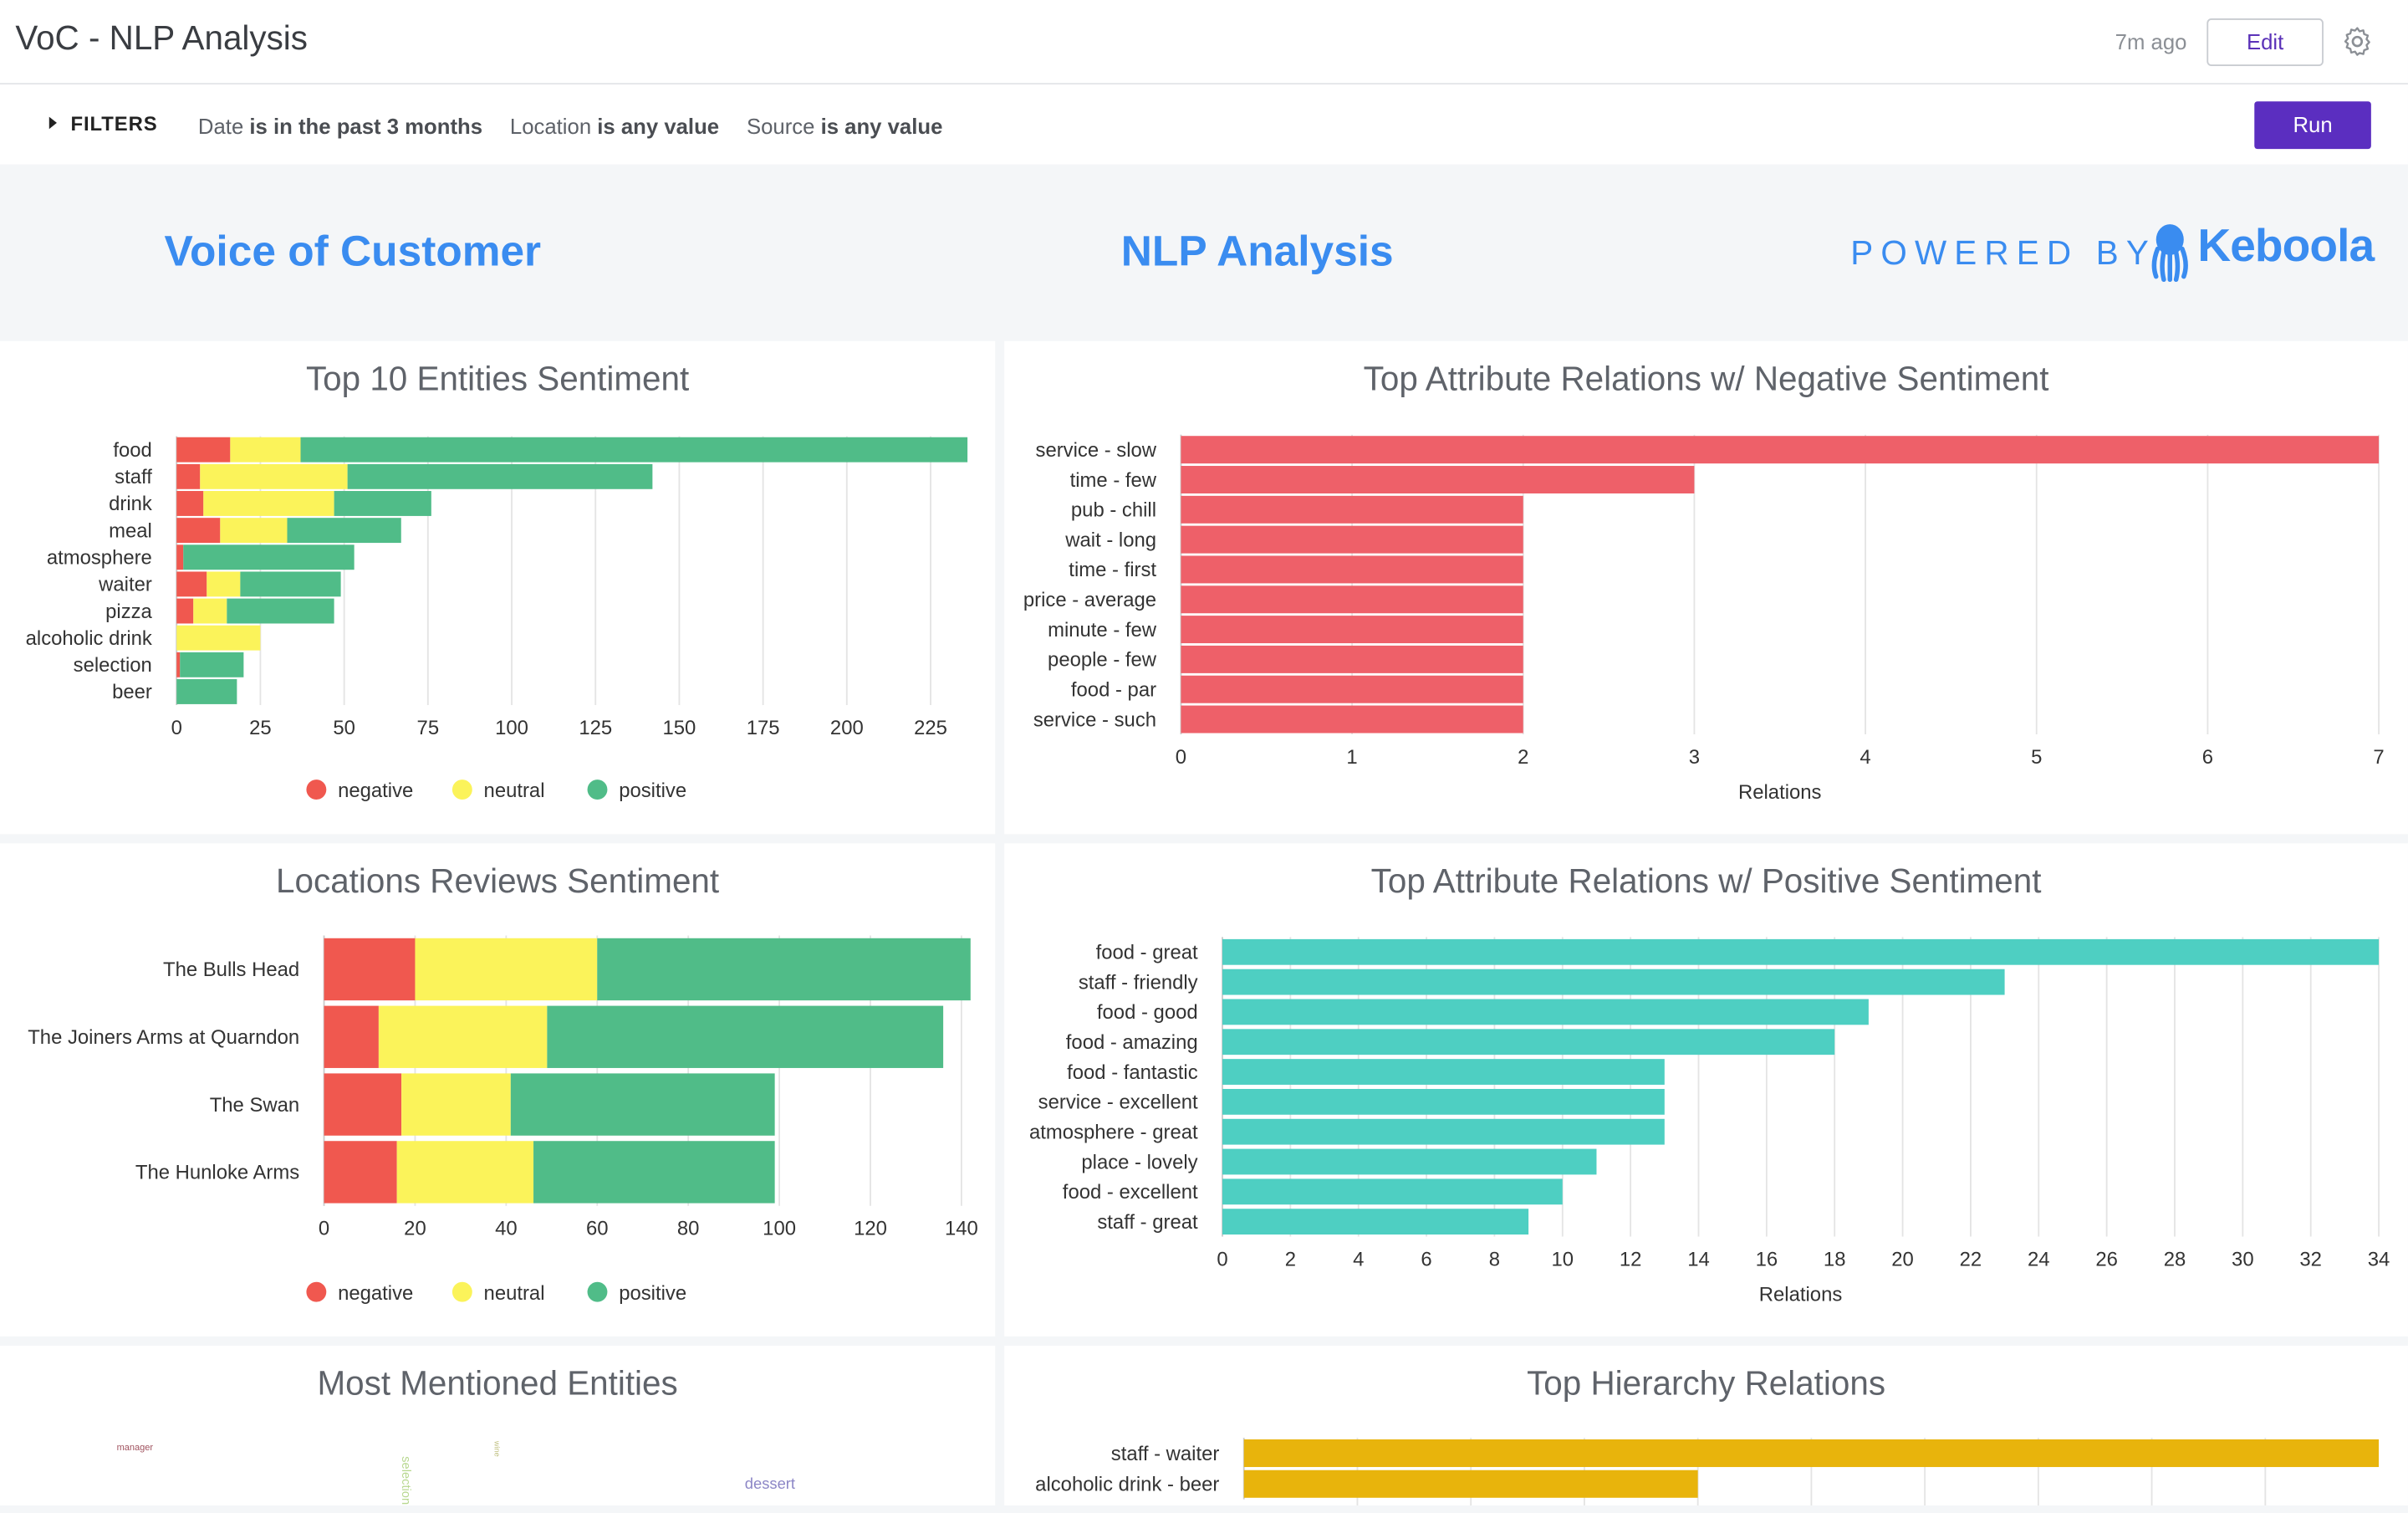 Image resolution: width=2408 pixels, height=1513 pixels. I want to click on filter-location: Location is any value, so click(614, 126).